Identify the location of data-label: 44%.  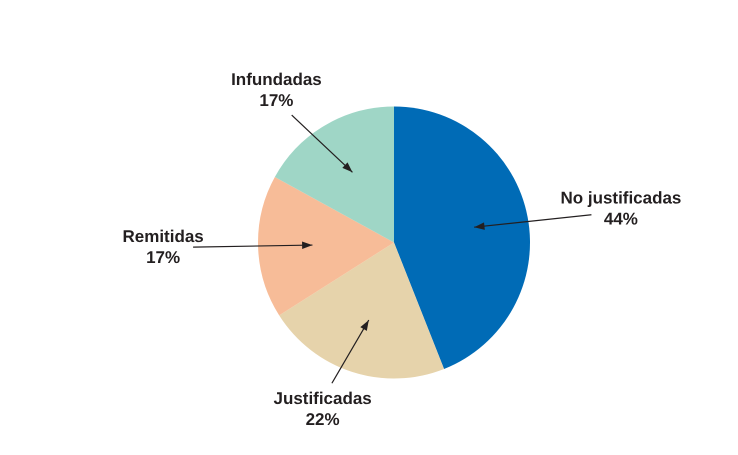
(621, 219).